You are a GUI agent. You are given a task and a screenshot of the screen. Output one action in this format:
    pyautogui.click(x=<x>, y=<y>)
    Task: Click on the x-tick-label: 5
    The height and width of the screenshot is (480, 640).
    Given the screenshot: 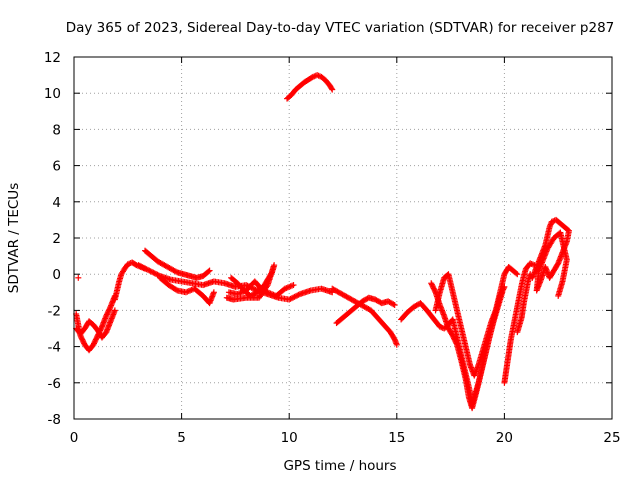 What is the action you would take?
    pyautogui.click(x=181, y=438)
    